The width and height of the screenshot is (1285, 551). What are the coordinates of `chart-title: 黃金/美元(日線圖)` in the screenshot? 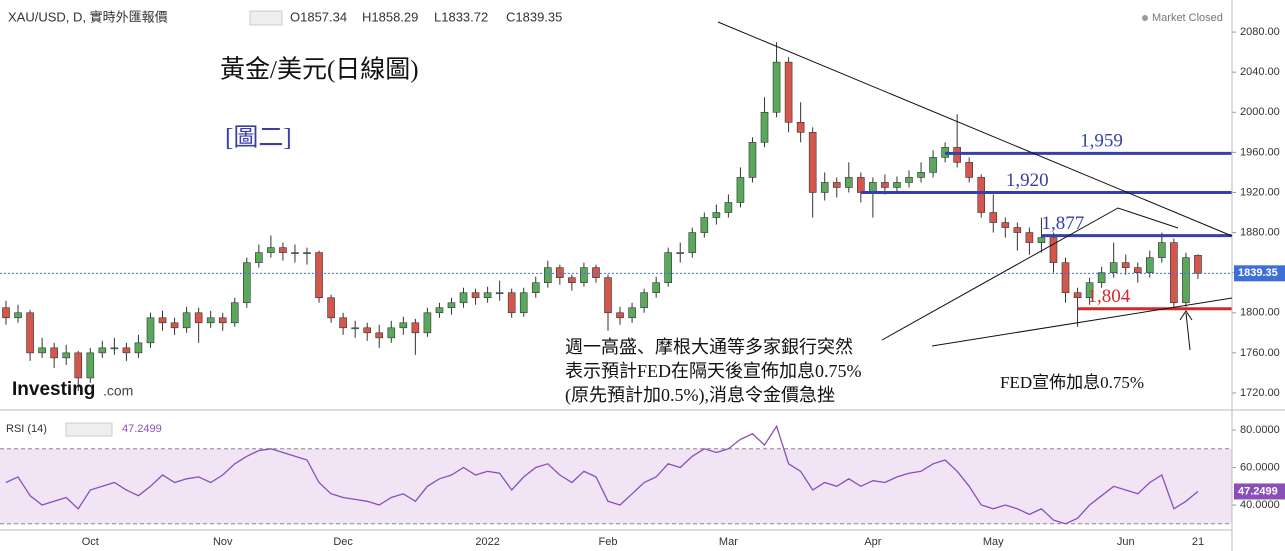 It's located at (319, 70).